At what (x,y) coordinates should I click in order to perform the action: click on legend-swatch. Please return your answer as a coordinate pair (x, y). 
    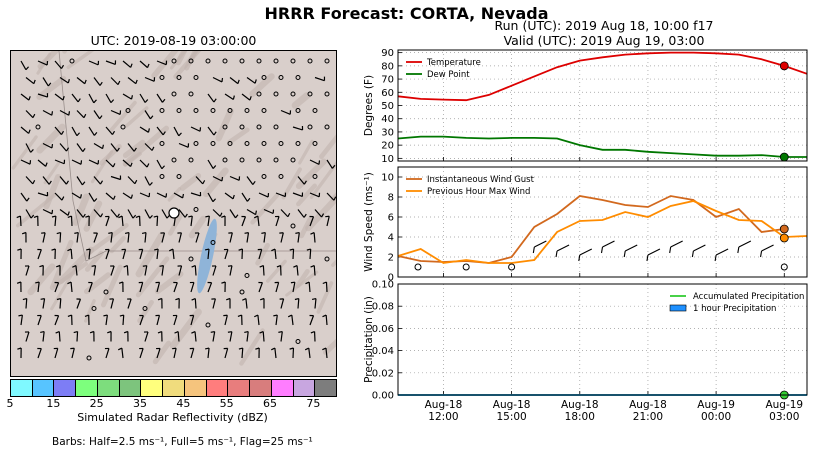
    Looking at the image, I should click on (678, 308).